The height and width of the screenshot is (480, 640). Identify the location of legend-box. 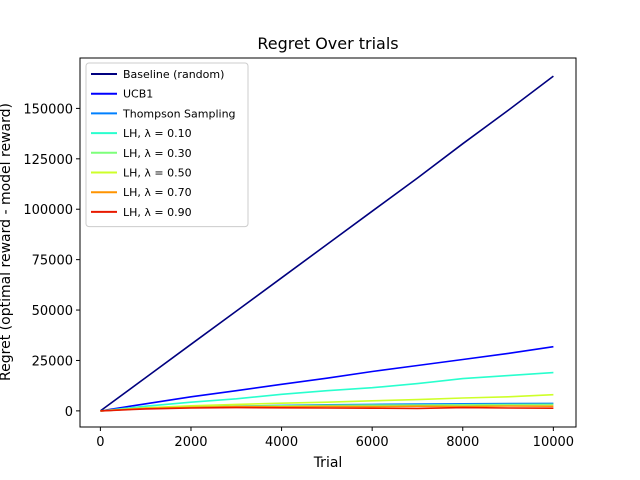
(167, 145).